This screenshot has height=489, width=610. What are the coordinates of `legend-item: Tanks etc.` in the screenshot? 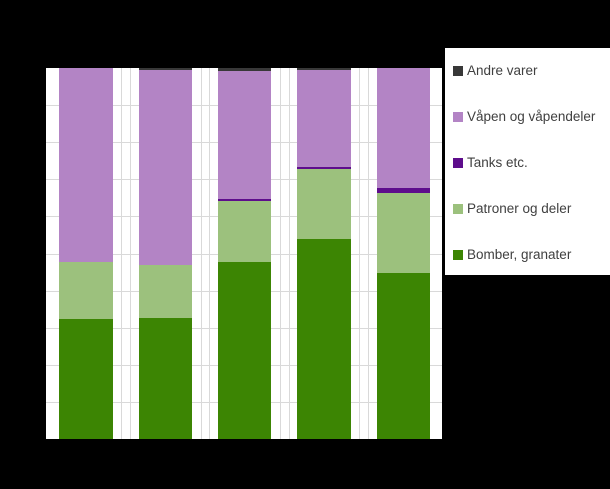 It's located at (529, 163).